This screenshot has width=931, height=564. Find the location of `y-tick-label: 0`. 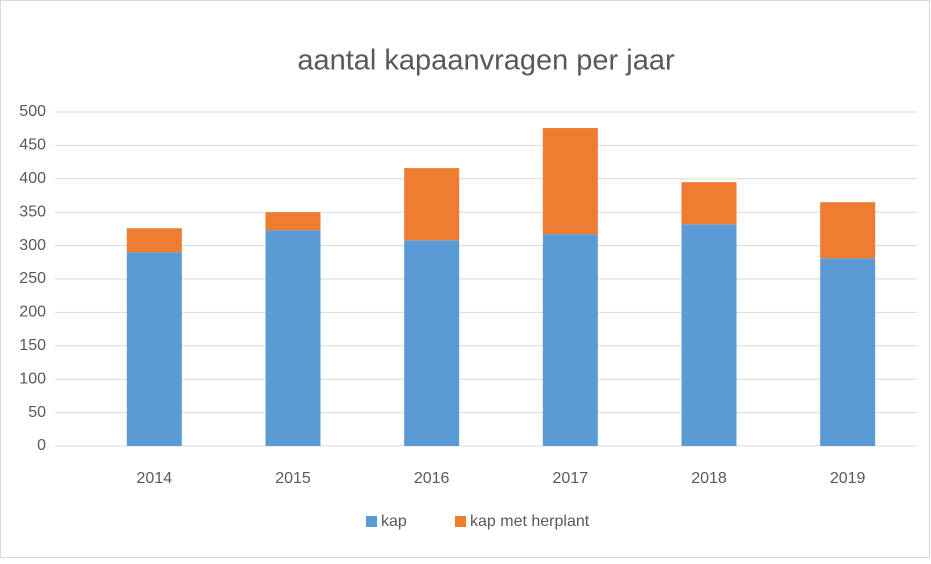

y-tick-label: 0 is located at coordinates (41, 445).